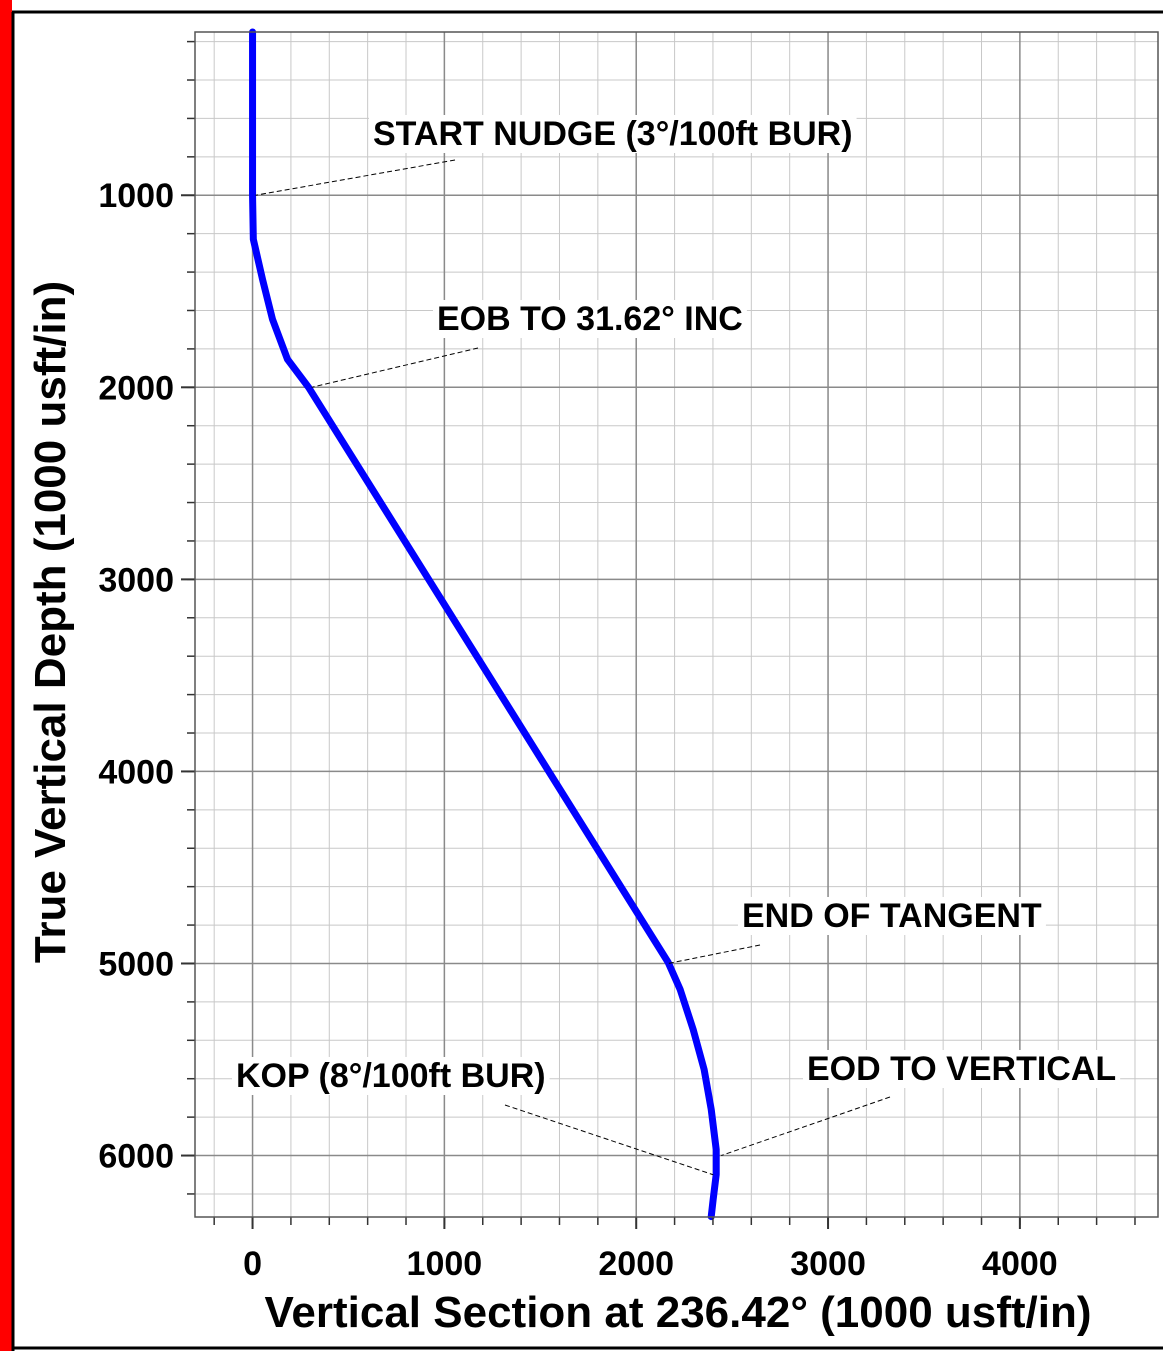  I want to click on x-tick-label: 3000, so click(828, 1264).